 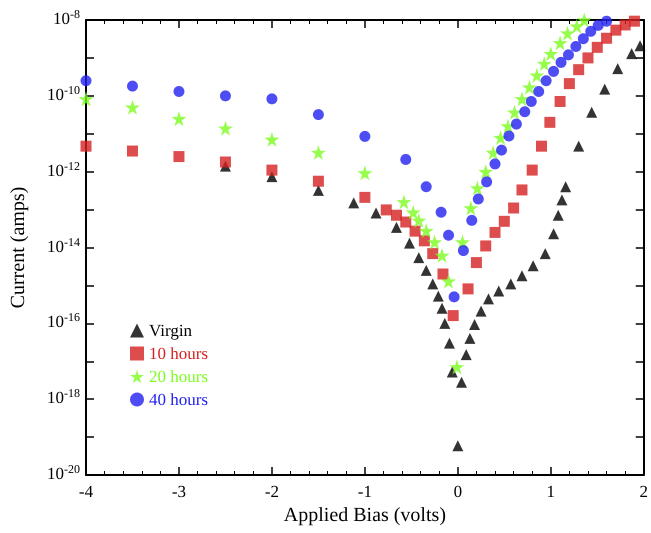 What do you see at coordinates (178, 353) in the screenshot?
I see `legend-label: 10 hours` at bounding box center [178, 353].